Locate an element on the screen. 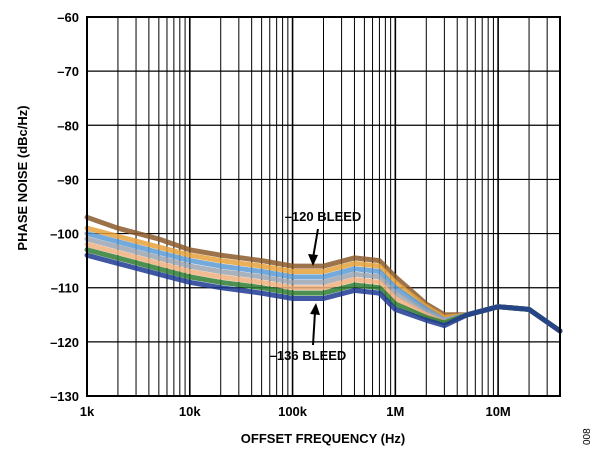  annotation-136-bleed-arrow is located at coordinates (314, 328).